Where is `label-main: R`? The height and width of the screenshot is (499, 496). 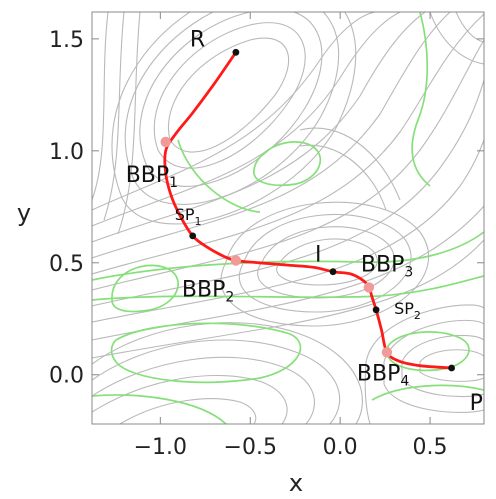 label-main: R is located at coordinates (197, 39).